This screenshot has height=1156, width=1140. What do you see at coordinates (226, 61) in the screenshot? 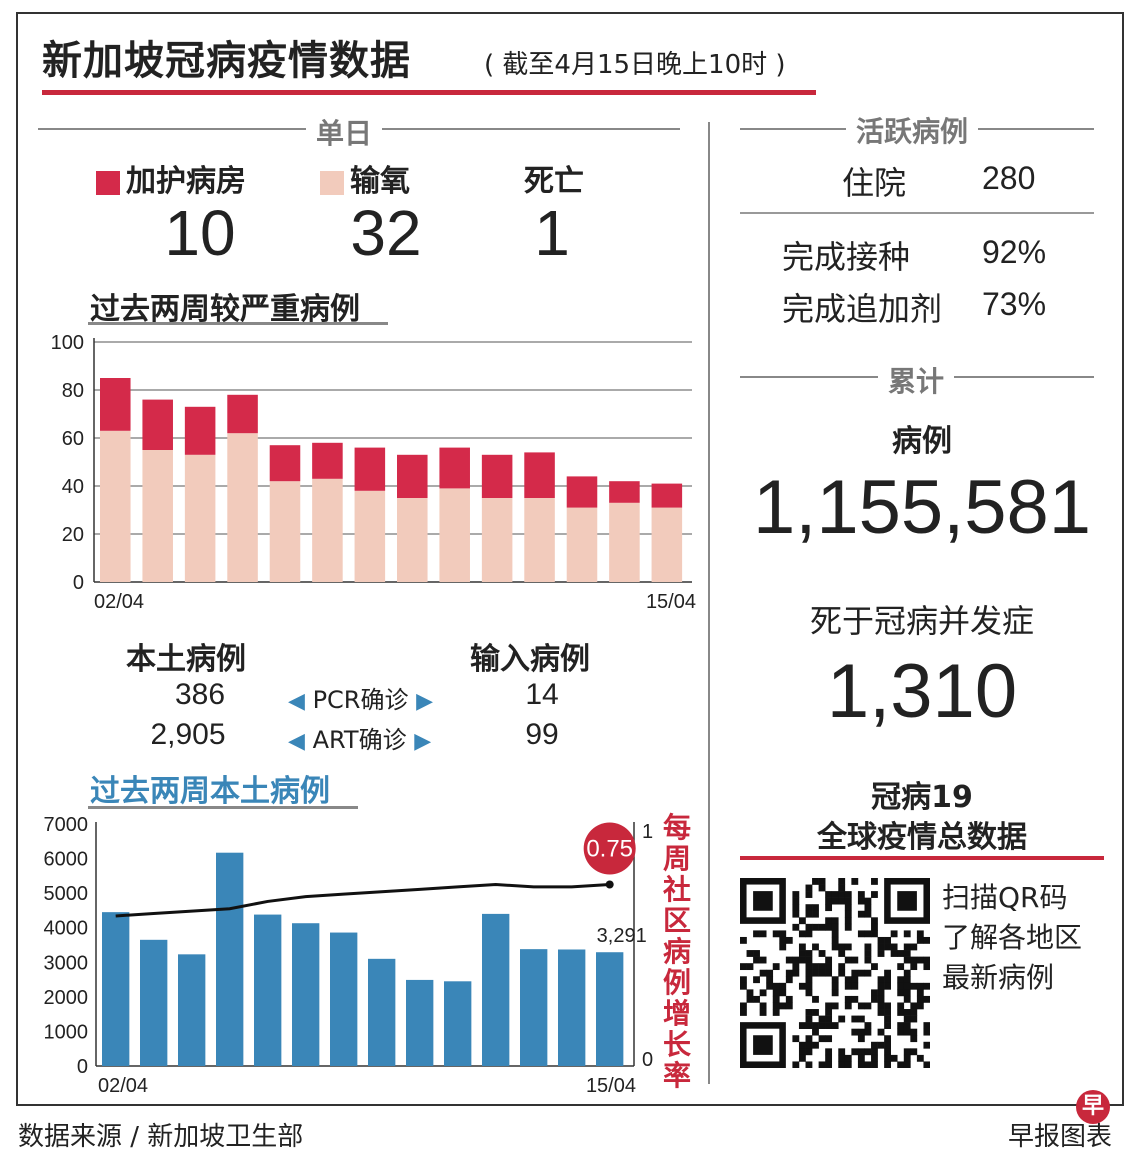
I see `page-title: 新加坡冠病疫情数据` at bounding box center [226, 61].